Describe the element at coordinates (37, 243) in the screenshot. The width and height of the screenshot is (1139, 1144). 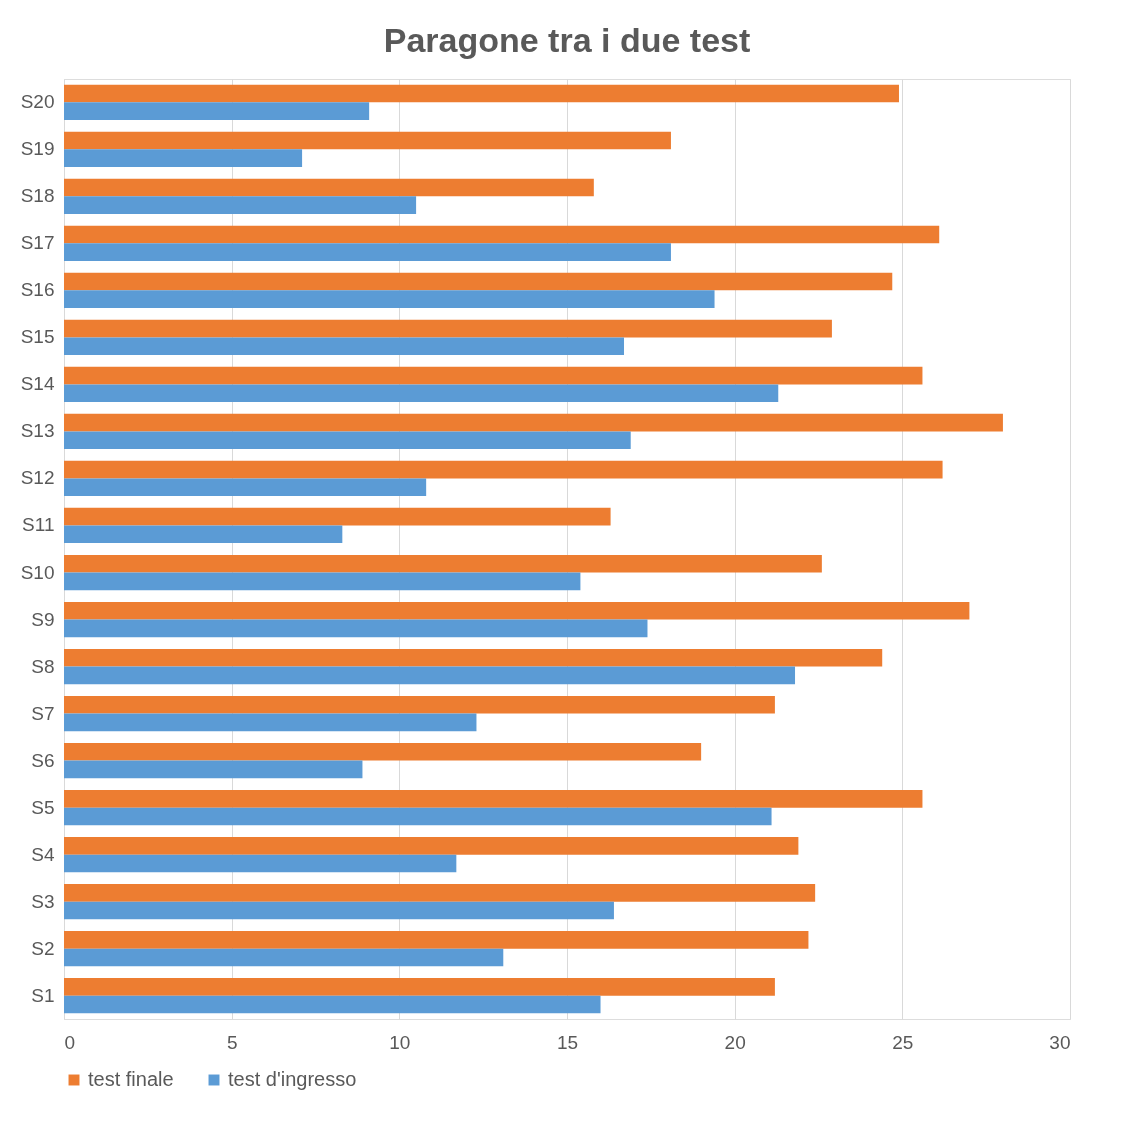
I see `y-tick-label: S17` at that location.